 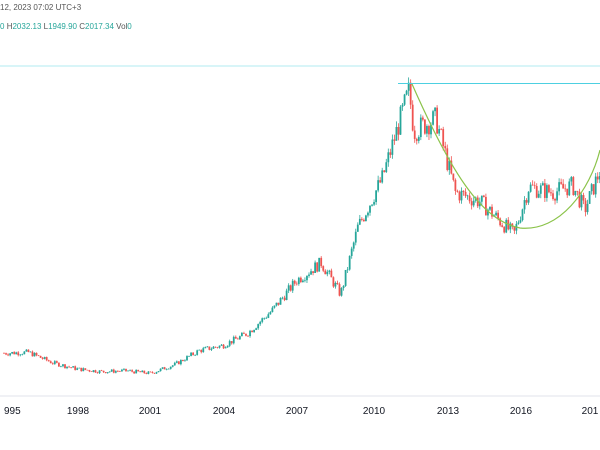 I want to click on x-tick-label: 2004, so click(x=224, y=411).